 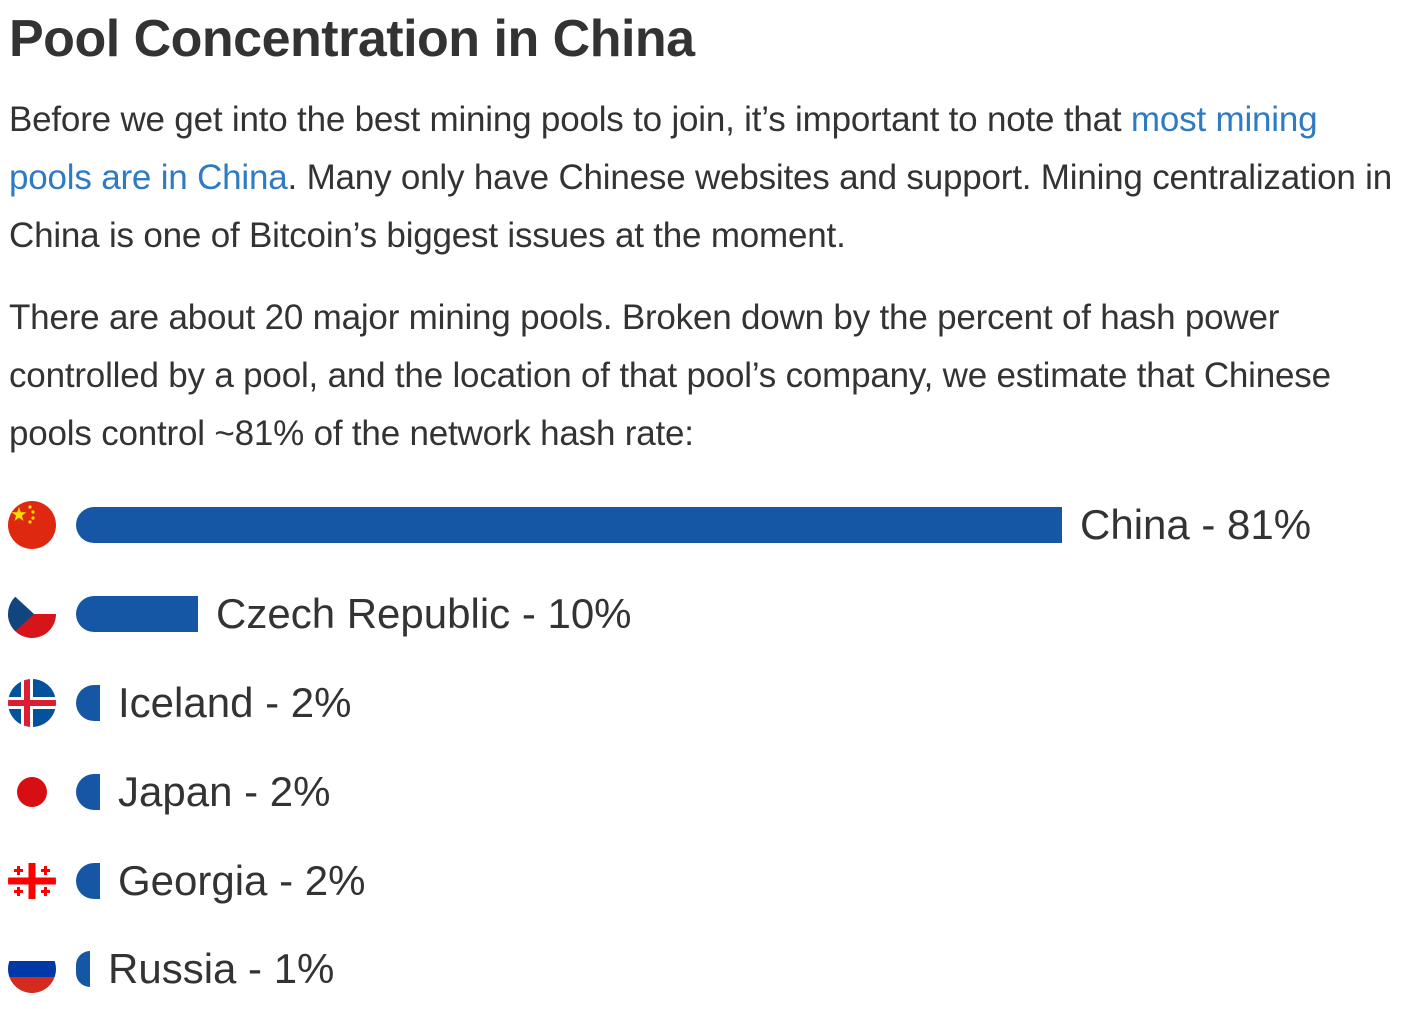 I want to click on china-flag-icon, so click(x=32, y=525).